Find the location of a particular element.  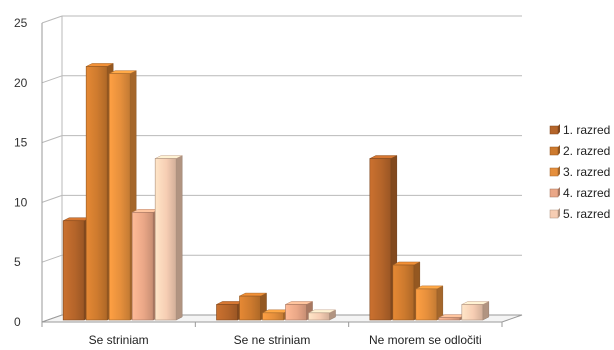

y-tick-label: 5 is located at coordinates (17, 262).